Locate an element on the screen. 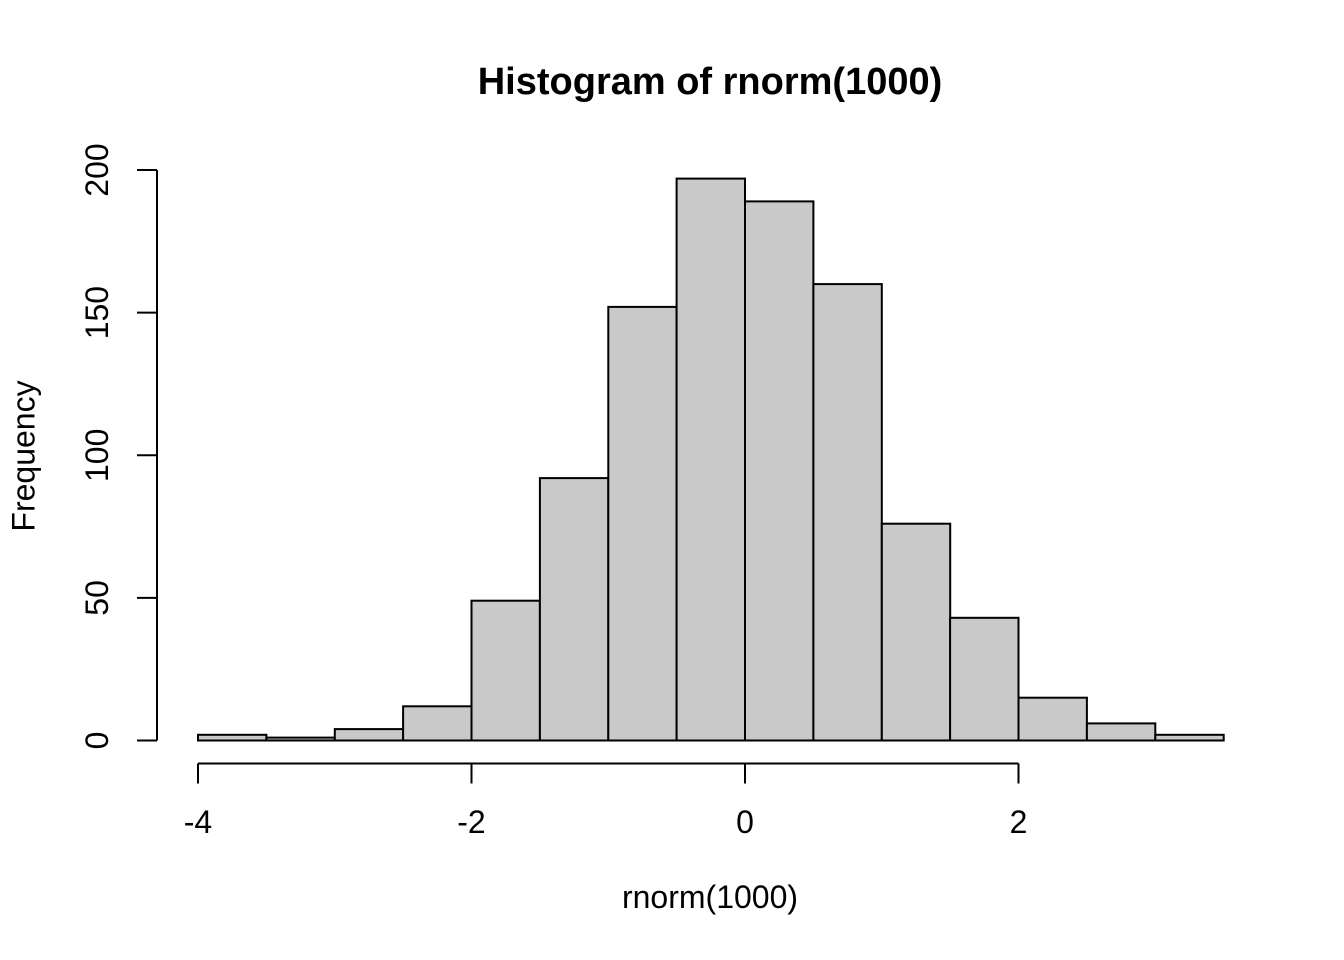  x-tick-label: -2 is located at coordinates (471, 822).